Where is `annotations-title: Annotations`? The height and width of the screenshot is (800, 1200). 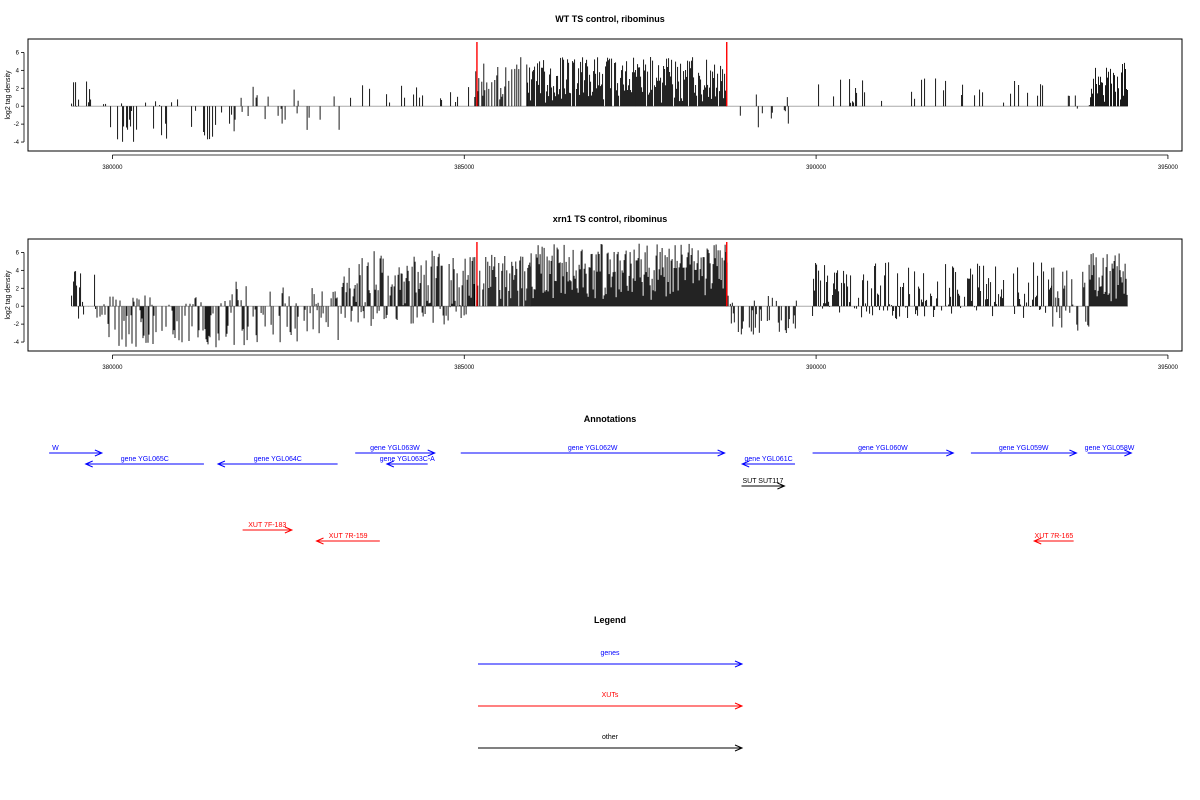 annotations-title: Annotations is located at coordinates (610, 419).